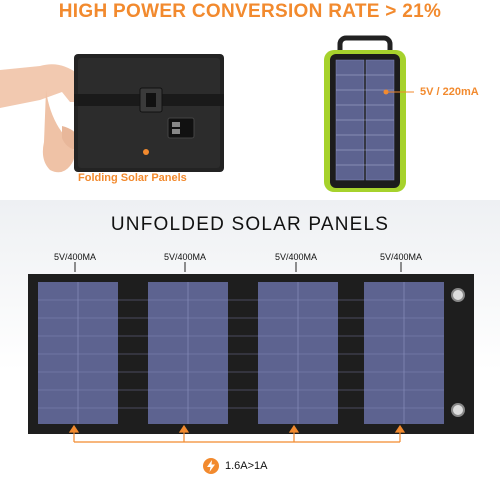 This screenshot has height=485, width=500. I want to click on output-current: 1.6A>1A, so click(235, 466).